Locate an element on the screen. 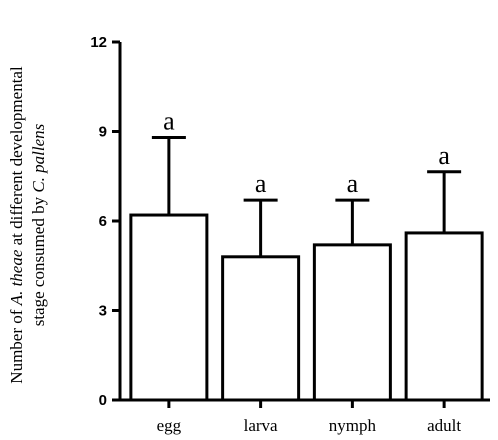 Image resolution: width=498 pixels, height=440 pixels. y-axis-title-part: C. pallens is located at coordinates (38, 157).